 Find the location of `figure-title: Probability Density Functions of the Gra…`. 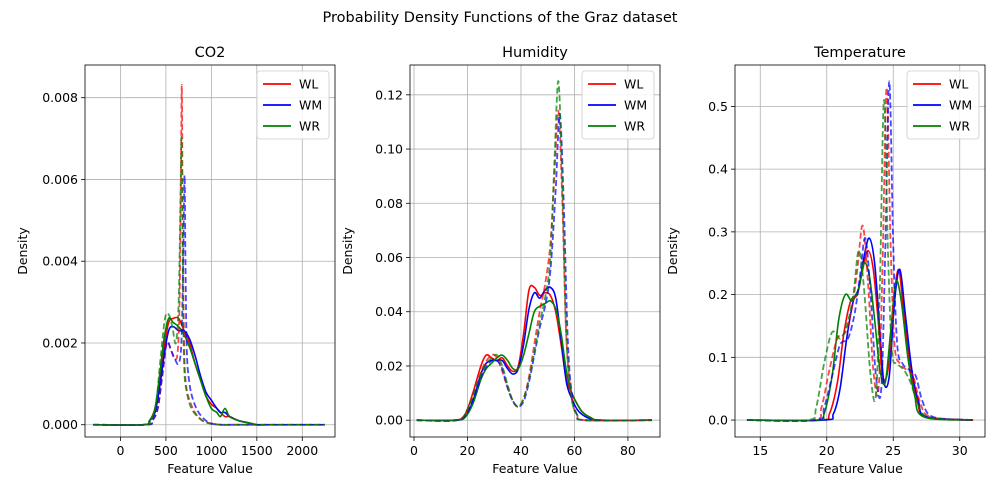

figure-title: Probability Density Functions of the Gra… is located at coordinates (500, 18).